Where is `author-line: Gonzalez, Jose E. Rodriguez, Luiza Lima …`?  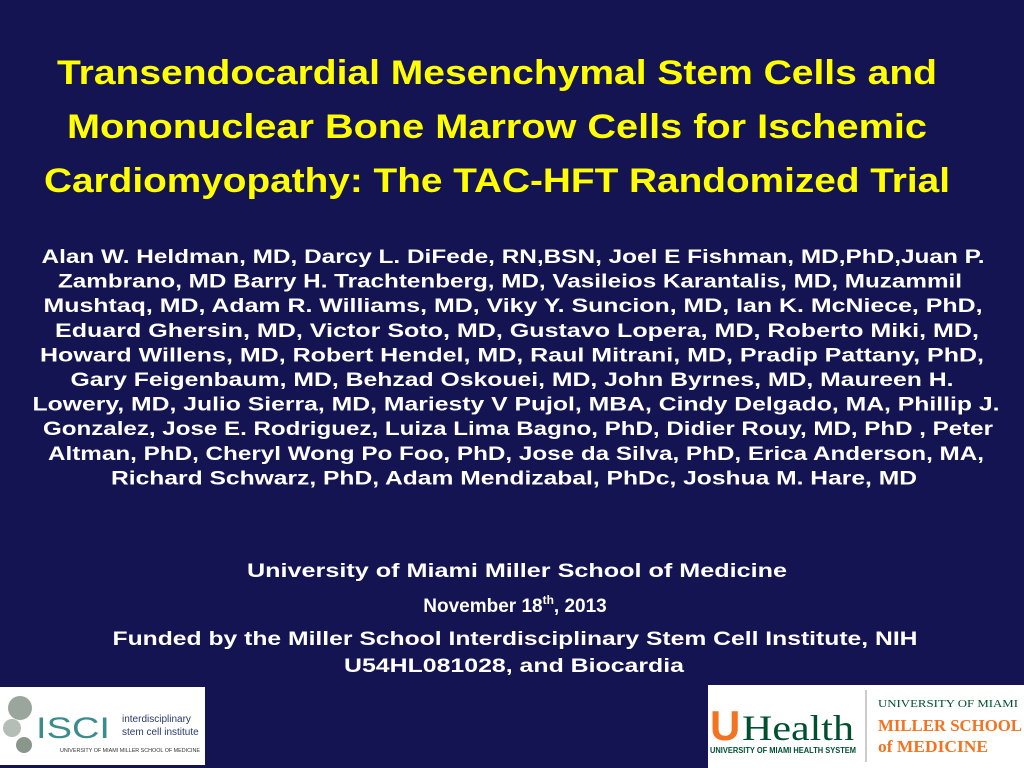 author-line: Gonzalez, Jose E. Rodriguez, Luiza Lima … is located at coordinates (518, 429).